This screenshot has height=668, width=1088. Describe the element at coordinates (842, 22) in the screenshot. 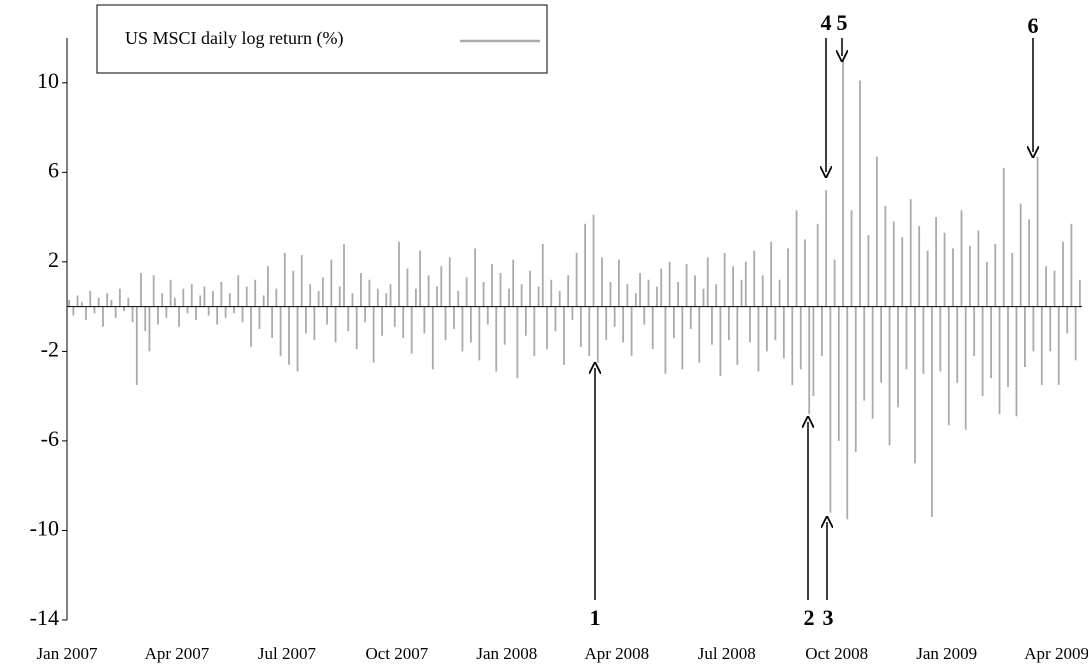

I see `annotation: 5` at that location.